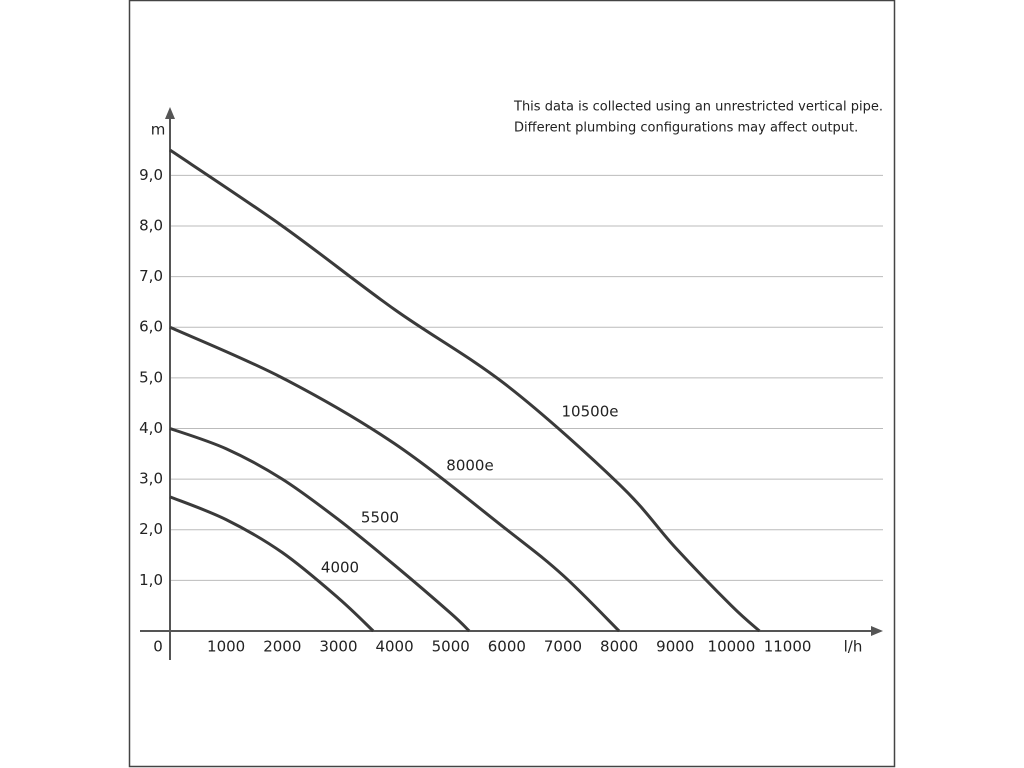  I want to click on x-axis-arrow, so click(877, 631).